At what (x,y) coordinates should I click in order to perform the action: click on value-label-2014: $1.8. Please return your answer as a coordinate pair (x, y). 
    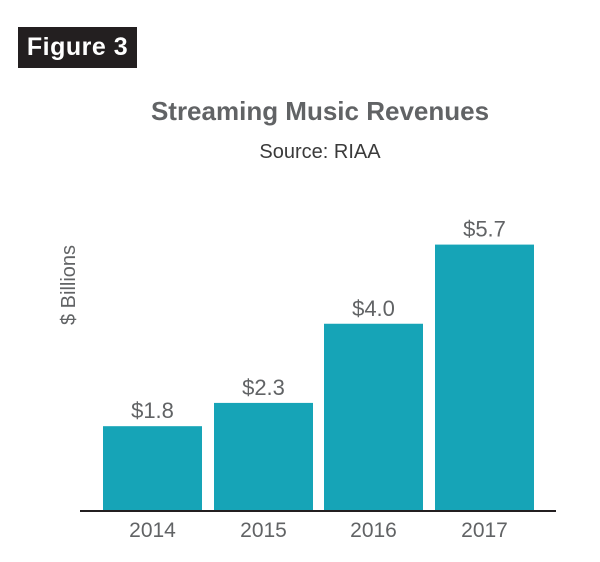
    Looking at the image, I should click on (152, 410).